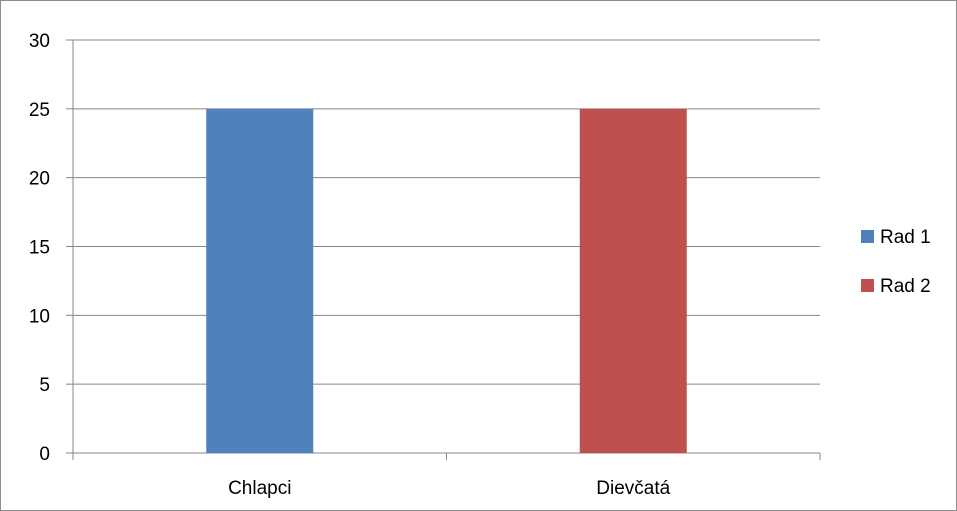 This screenshot has height=511, width=957. I want to click on legend: Rad 1 Rad 2, so click(896, 262).